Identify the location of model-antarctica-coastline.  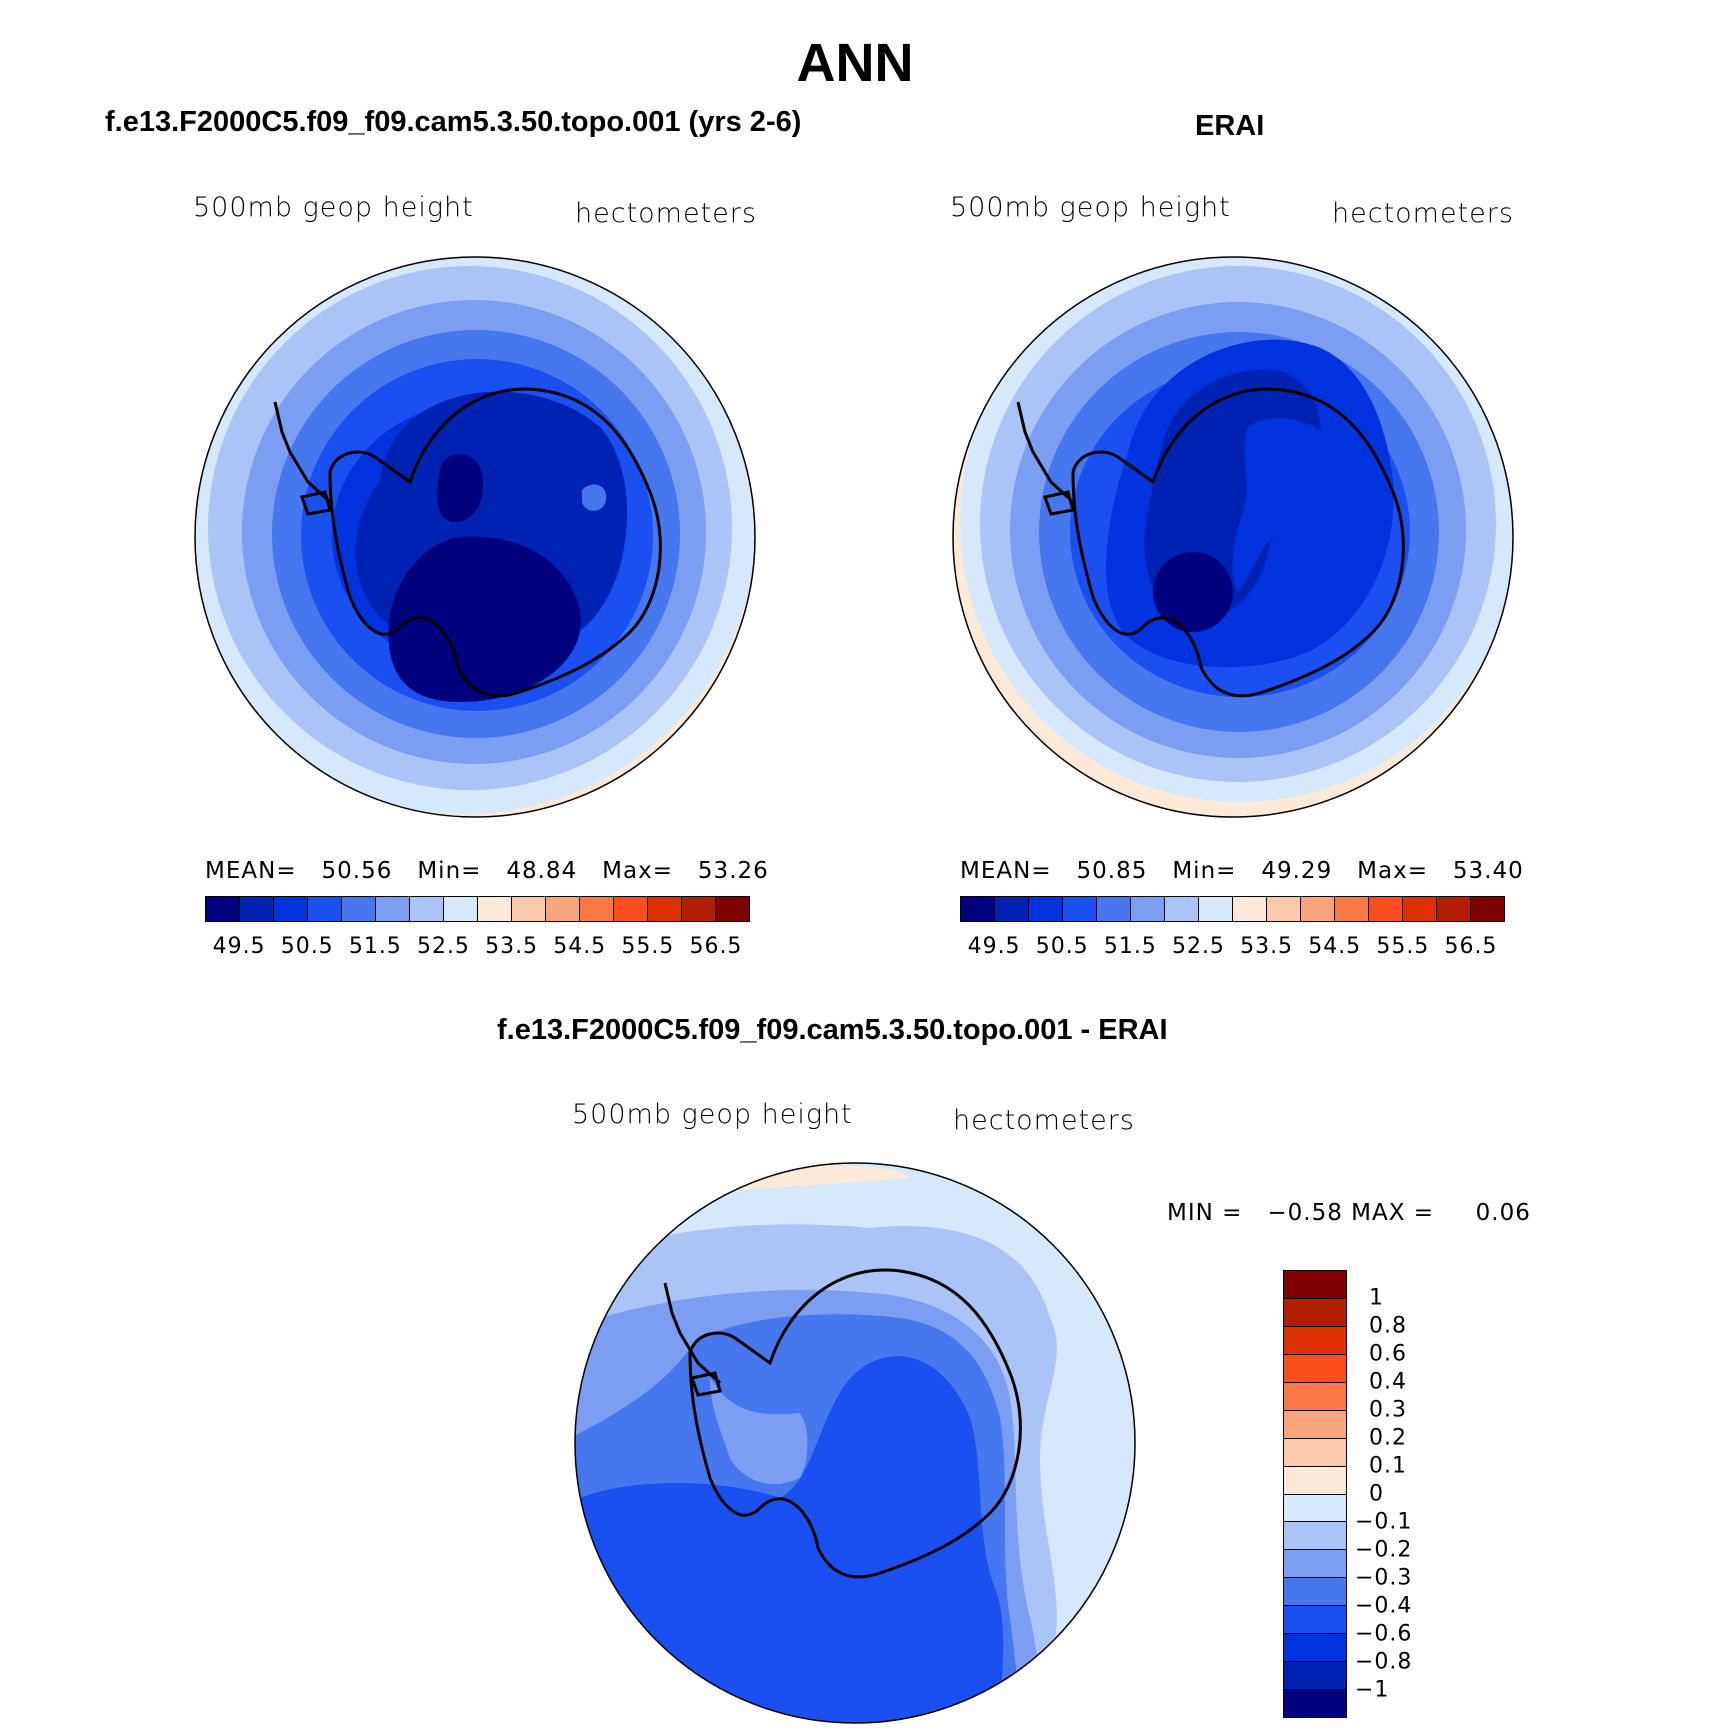
(495, 542).